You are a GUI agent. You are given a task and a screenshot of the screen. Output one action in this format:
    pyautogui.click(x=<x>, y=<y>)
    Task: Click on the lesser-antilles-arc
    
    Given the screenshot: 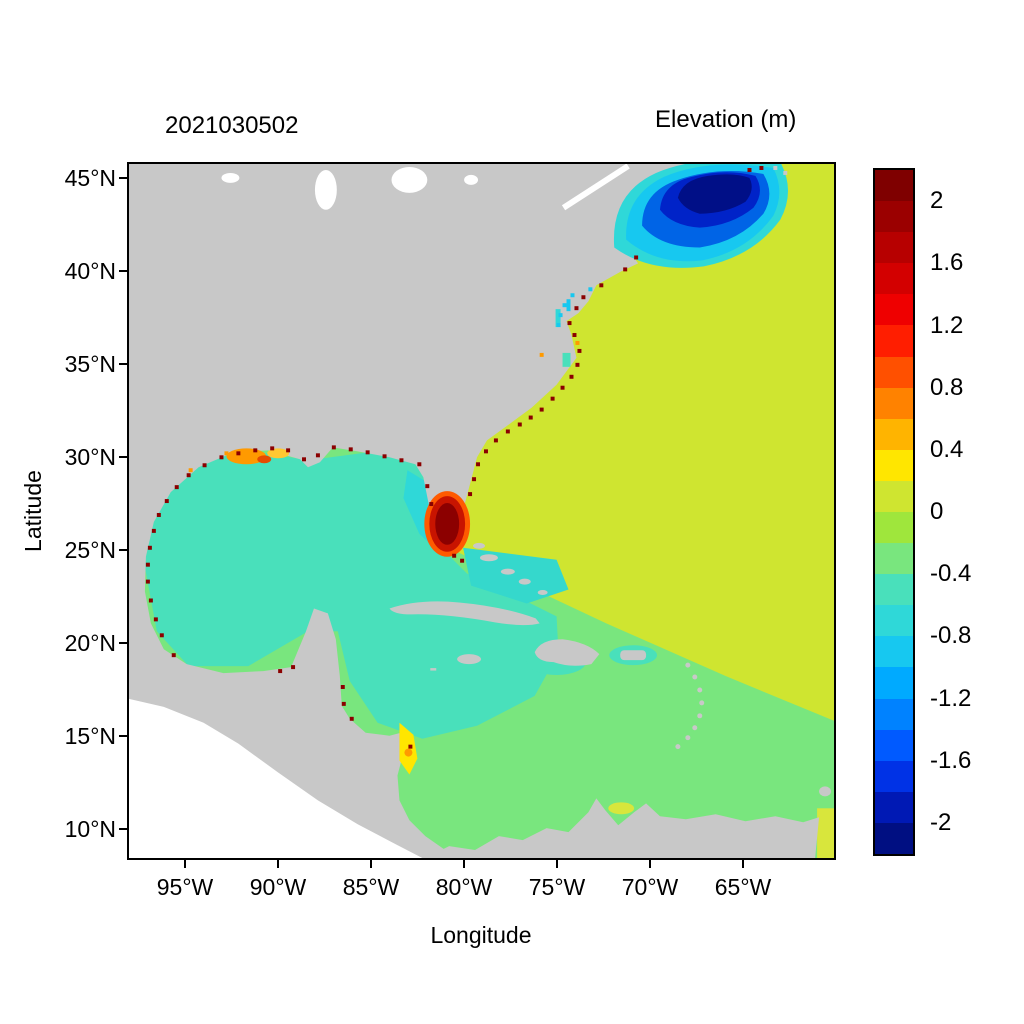 What is the action you would take?
    pyautogui.click(x=690, y=706)
    